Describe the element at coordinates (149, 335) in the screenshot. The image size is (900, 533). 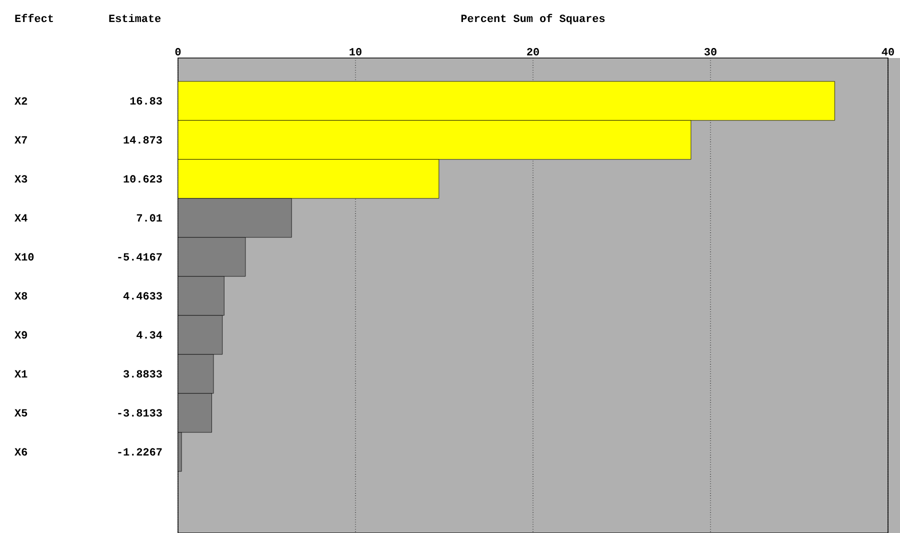
I see `text: 4.34` at that location.